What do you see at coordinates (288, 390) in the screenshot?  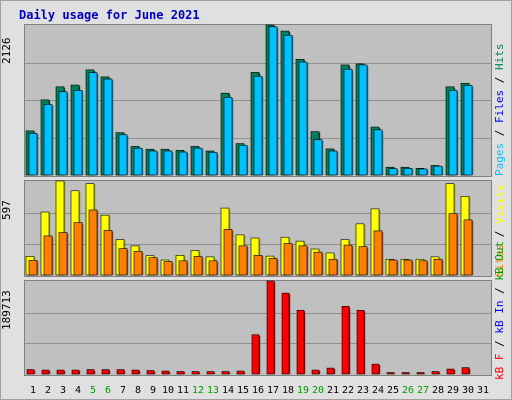 I see `day-tick-label: 18` at bounding box center [288, 390].